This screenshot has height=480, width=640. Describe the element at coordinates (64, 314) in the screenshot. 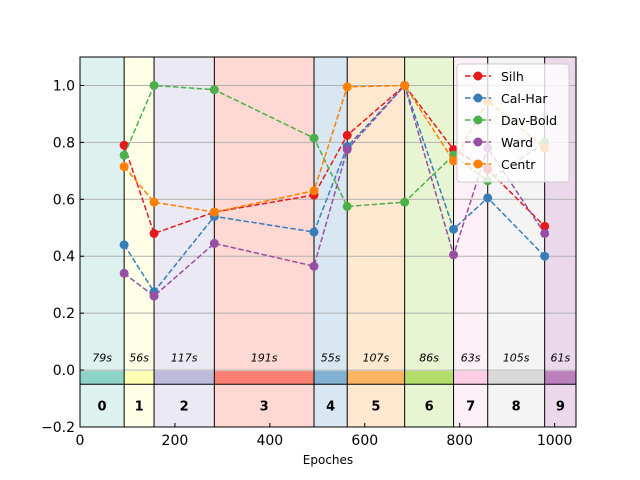

I see `y-tick-label-2: 0.2` at that location.